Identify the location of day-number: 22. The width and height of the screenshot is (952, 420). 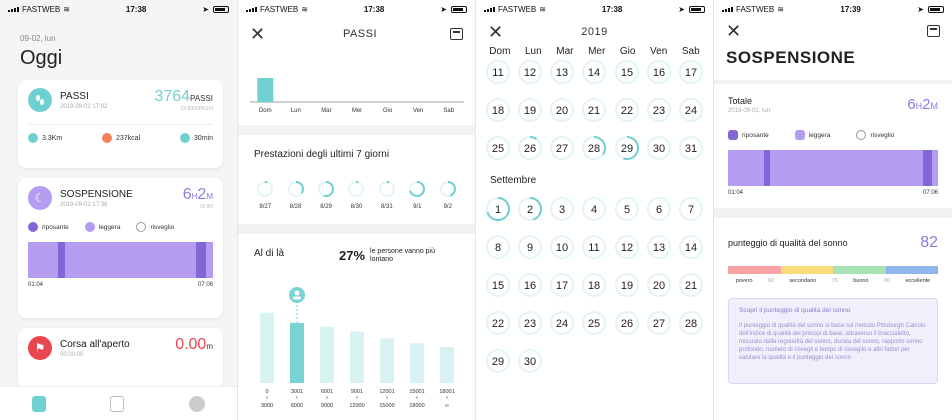
(498, 324).